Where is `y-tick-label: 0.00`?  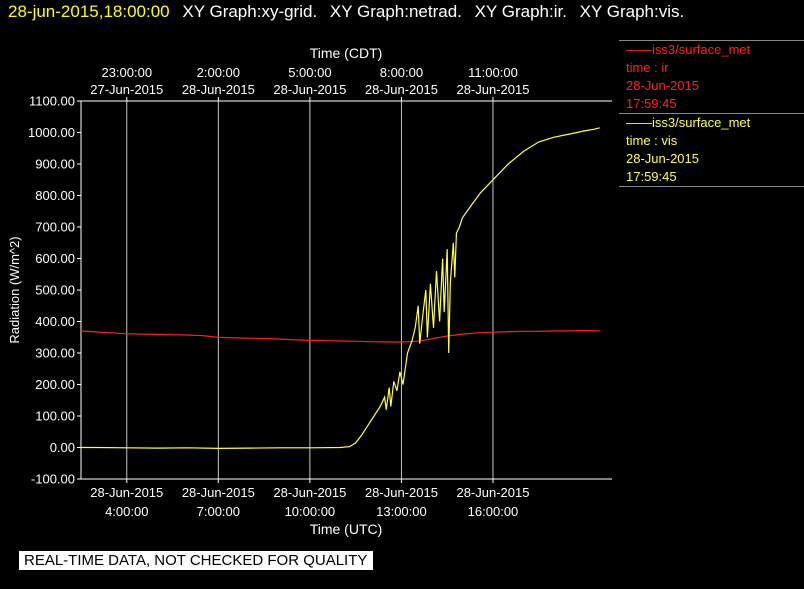 y-tick-label: 0.00 is located at coordinates (62, 447).